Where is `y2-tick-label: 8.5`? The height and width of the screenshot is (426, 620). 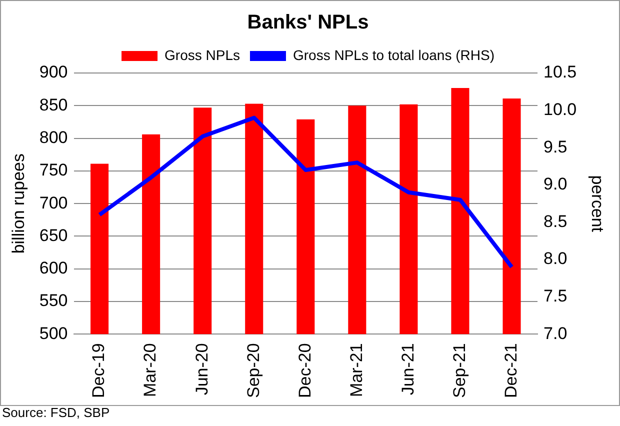
y2-tick-label: 8.5 is located at coordinates (556, 221).